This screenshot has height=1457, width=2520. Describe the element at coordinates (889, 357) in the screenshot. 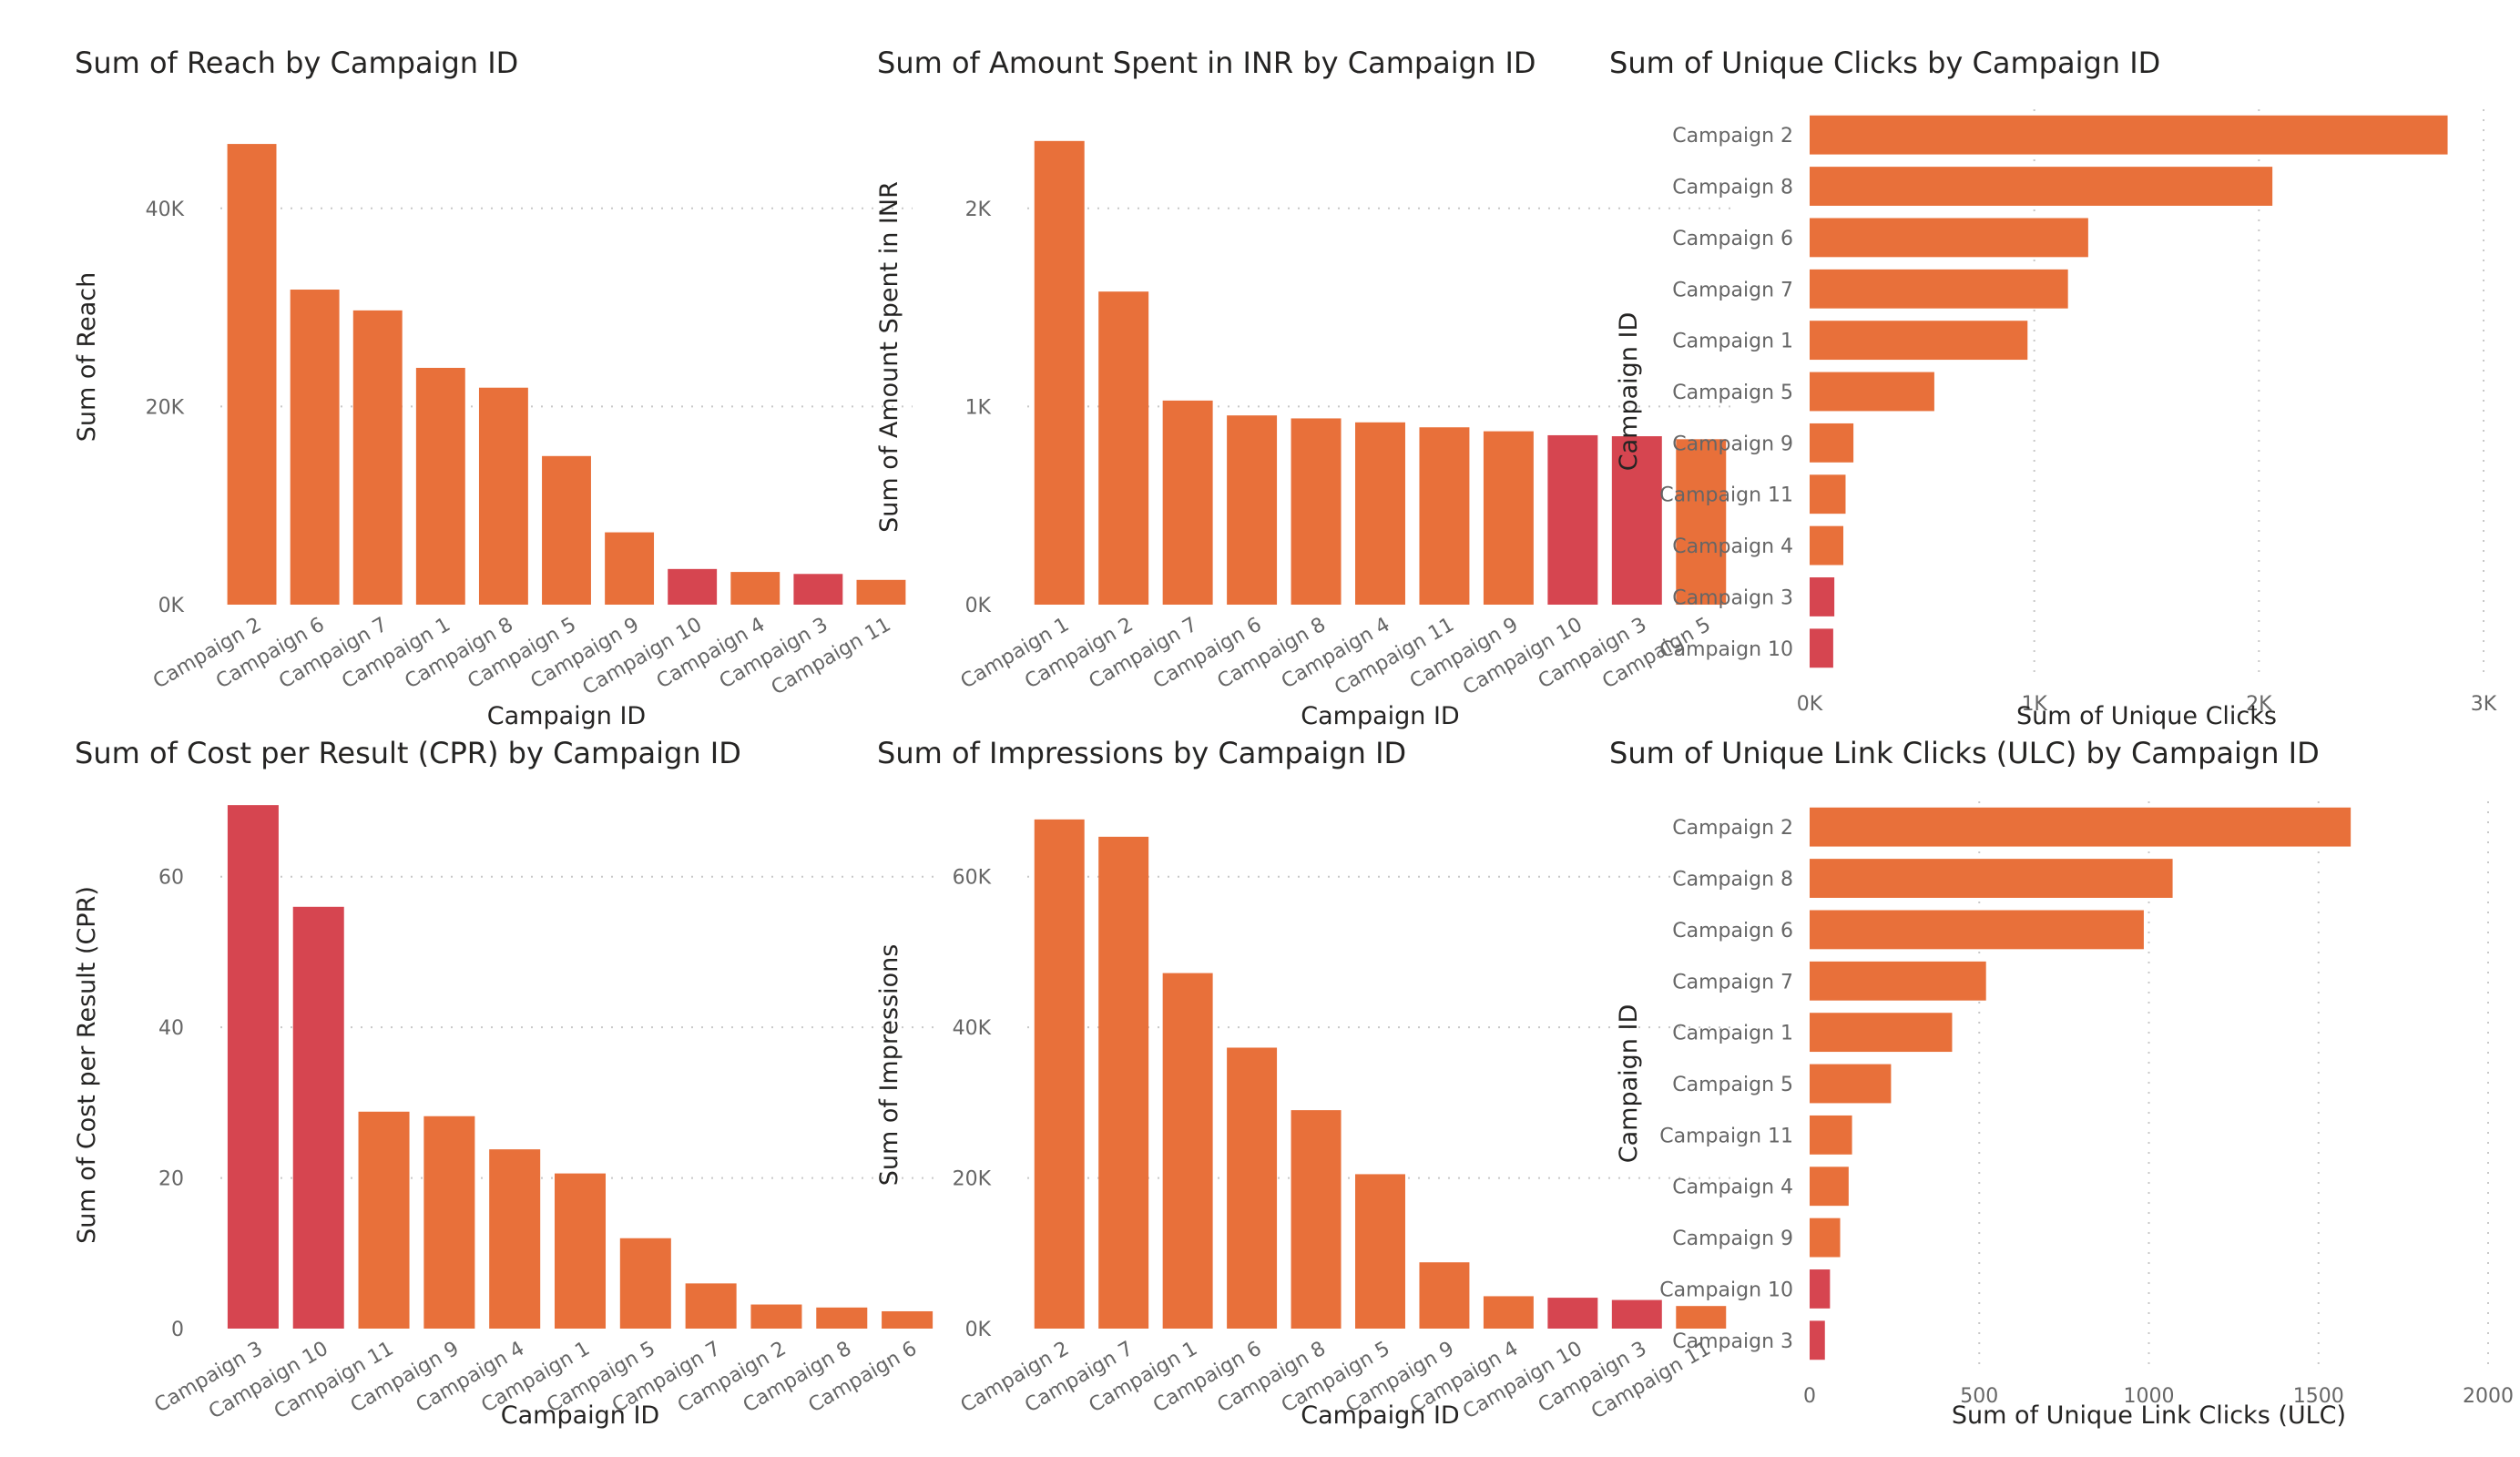

I see `y-axis-title: Sum of Amount Spent in INR` at that location.